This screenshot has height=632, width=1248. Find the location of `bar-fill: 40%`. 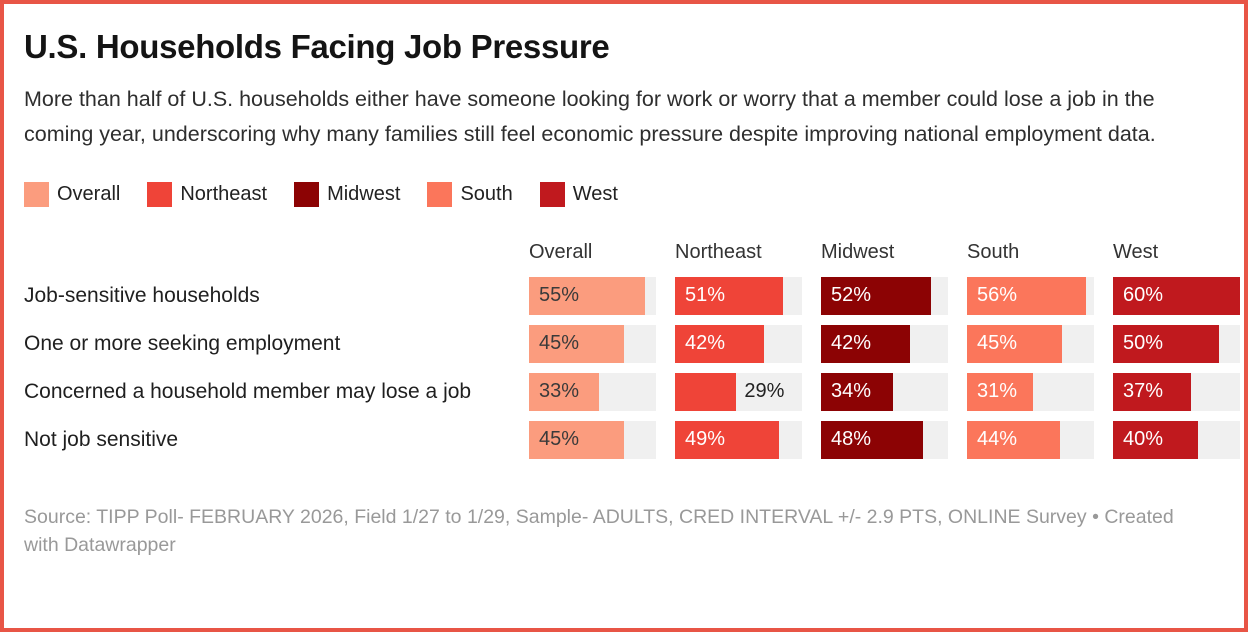

bar-fill: 40% is located at coordinates (1155, 439).